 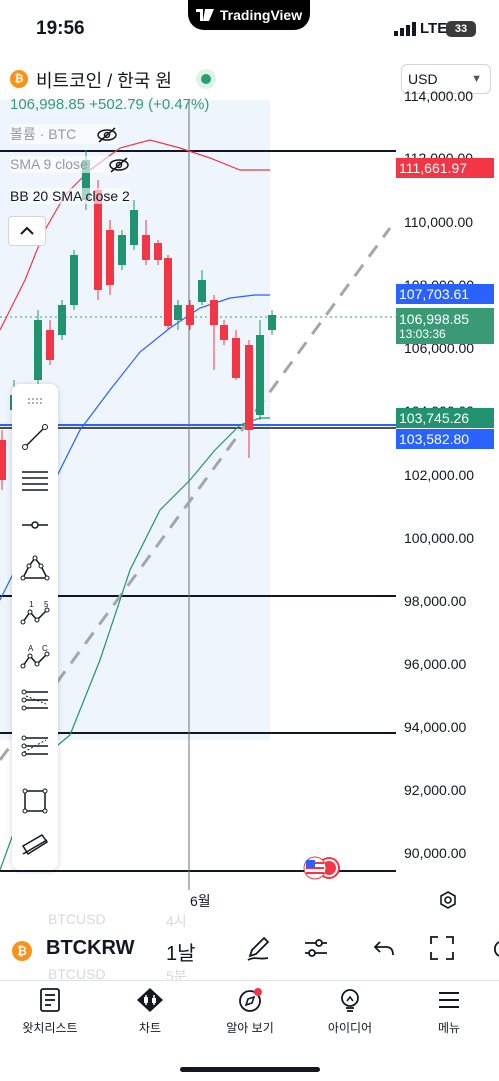 What do you see at coordinates (439, 96) in the screenshot?
I see `price-axis-tick: 114,000.00` at bounding box center [439, 96].